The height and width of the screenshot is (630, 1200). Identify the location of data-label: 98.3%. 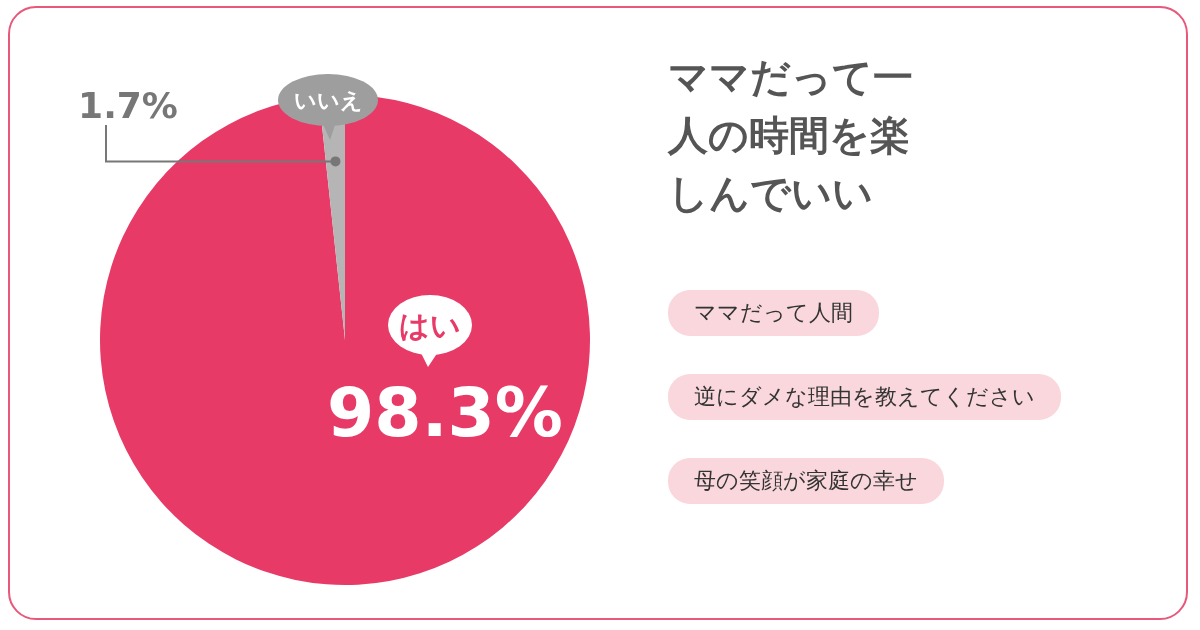
(445, 412).